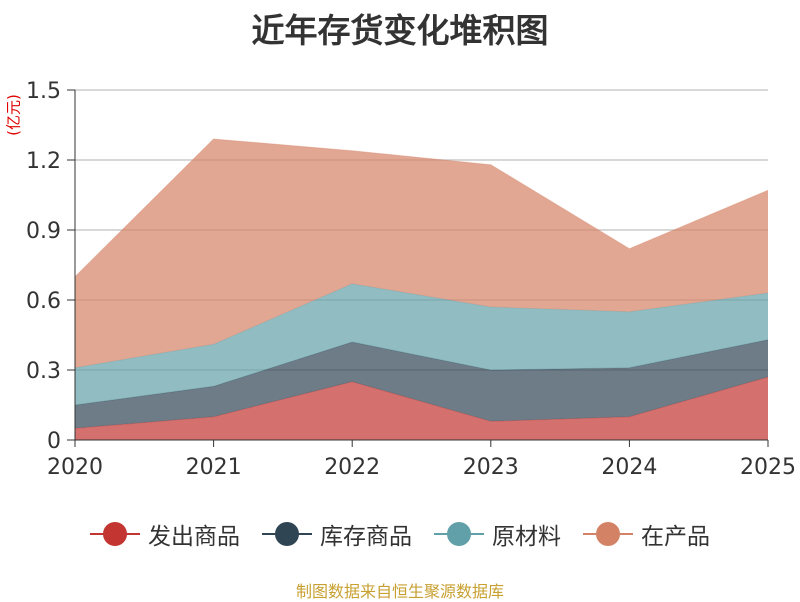 This screenshot has height=602, width=800. Describe the element at coordinates (43, 161) in the screenshot. I see `y-tick-label: 1.2` at that location.